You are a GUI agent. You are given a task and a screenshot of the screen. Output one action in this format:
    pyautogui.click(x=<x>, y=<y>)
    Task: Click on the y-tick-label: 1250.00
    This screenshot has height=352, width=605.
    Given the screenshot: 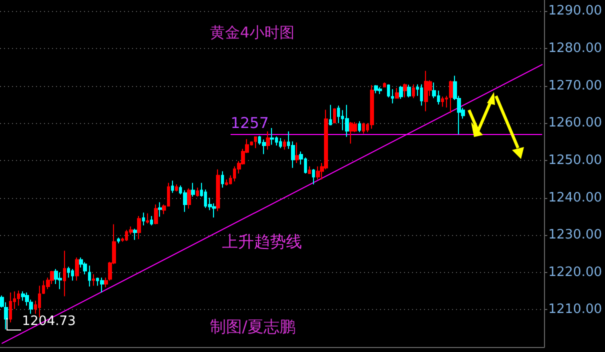 What is the action you would take?
    pyautogui.click(x=575, y=160)
    